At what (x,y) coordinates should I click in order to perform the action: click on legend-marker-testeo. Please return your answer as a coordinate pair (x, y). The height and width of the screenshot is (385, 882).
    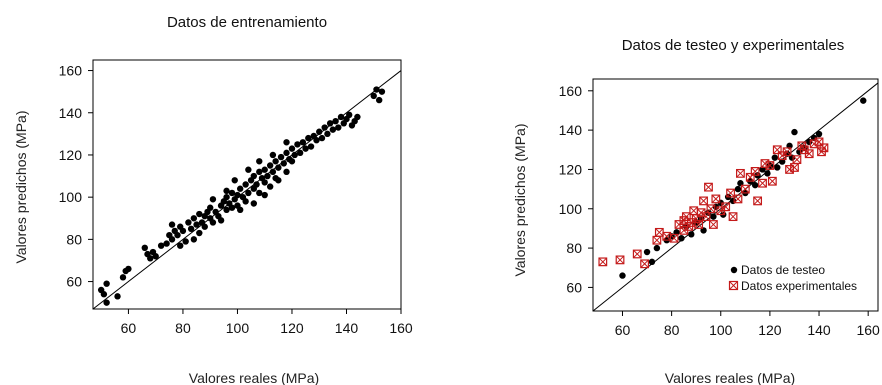
    Looking at the image, I should click on (734, 270).